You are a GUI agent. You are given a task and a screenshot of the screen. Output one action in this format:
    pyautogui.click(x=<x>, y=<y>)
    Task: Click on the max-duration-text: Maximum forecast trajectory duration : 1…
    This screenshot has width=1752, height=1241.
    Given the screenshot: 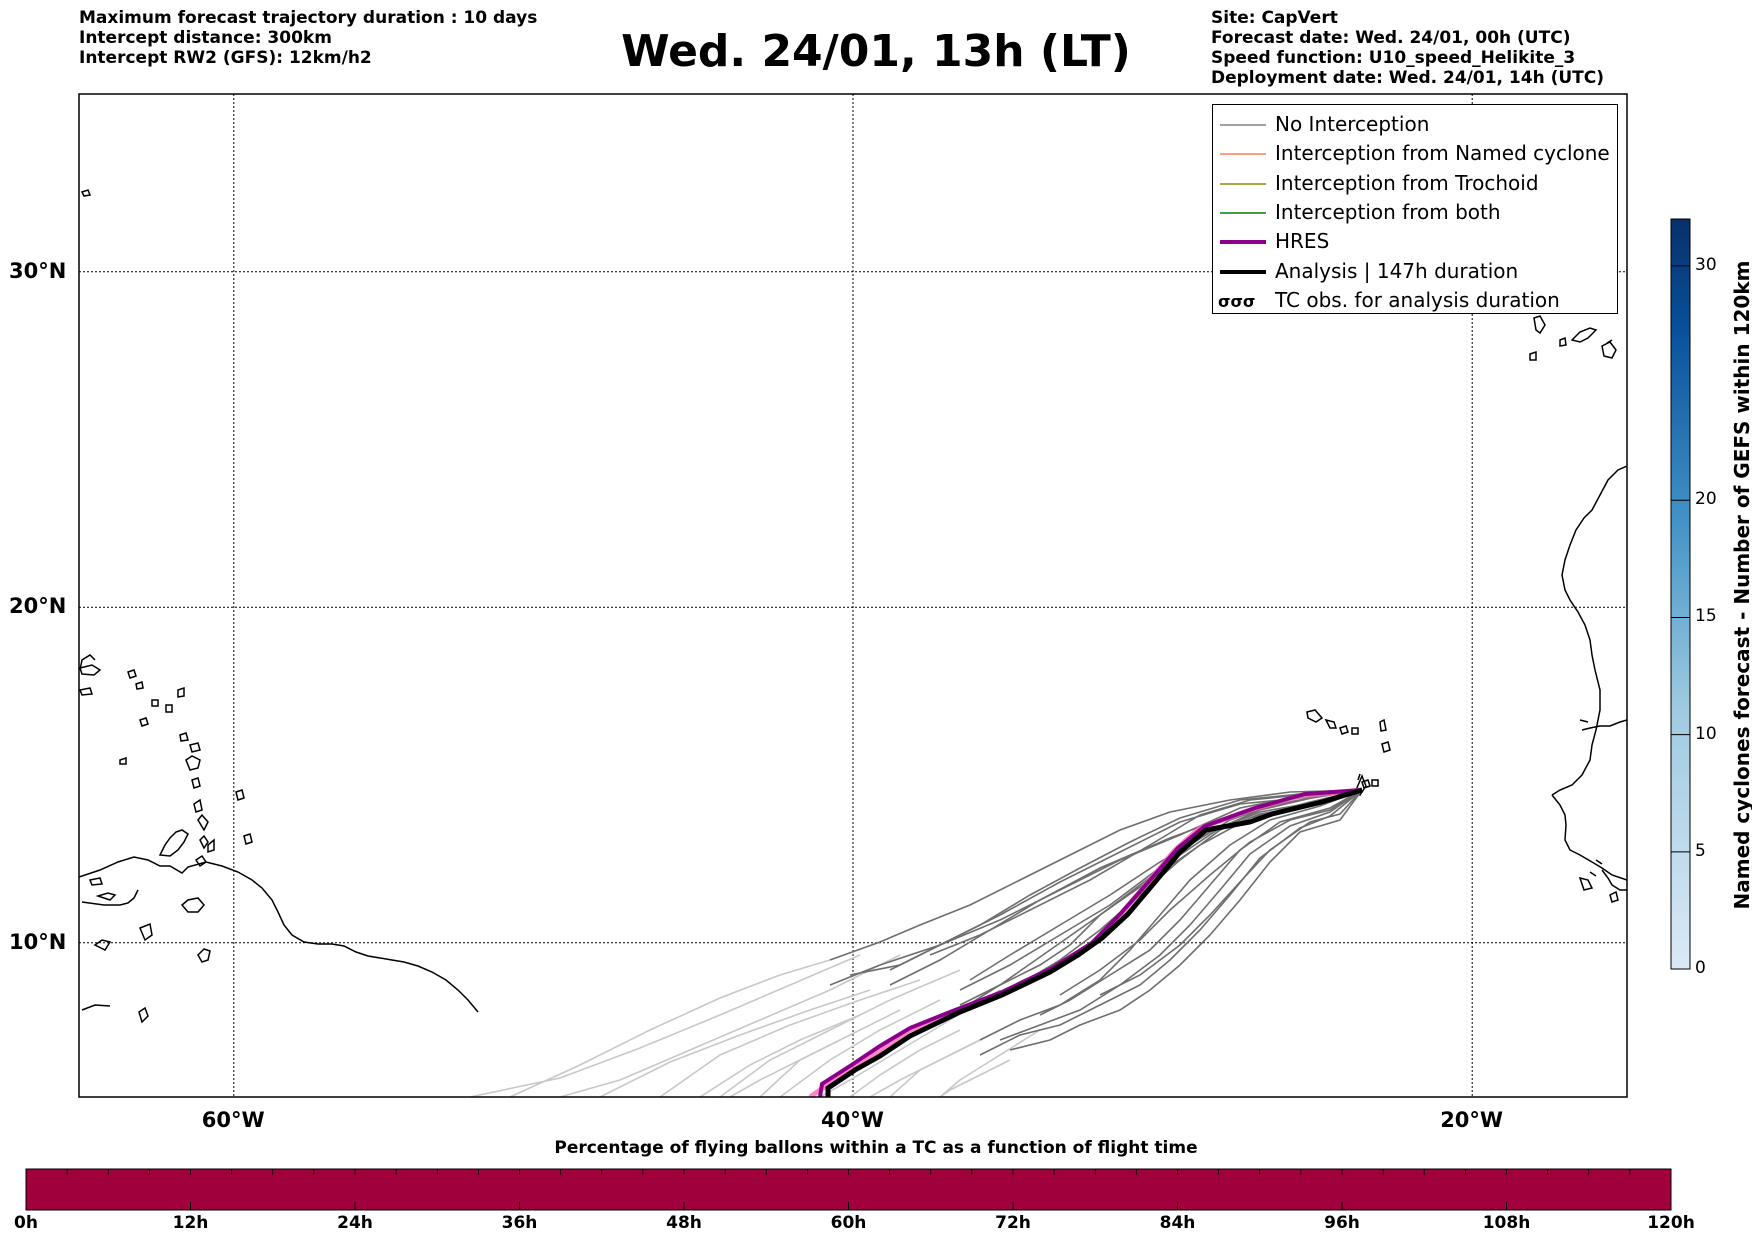 What is the action you would take?
    pyautogui.click(x=308, y=18)
    